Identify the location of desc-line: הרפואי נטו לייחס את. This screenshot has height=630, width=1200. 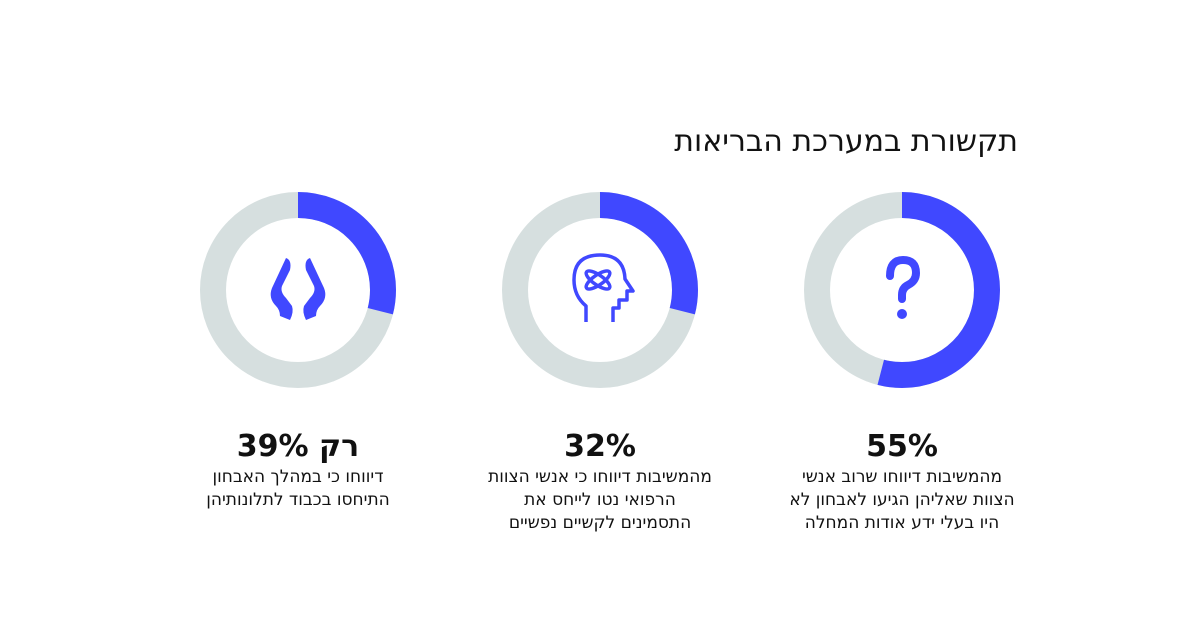
(600, 500).